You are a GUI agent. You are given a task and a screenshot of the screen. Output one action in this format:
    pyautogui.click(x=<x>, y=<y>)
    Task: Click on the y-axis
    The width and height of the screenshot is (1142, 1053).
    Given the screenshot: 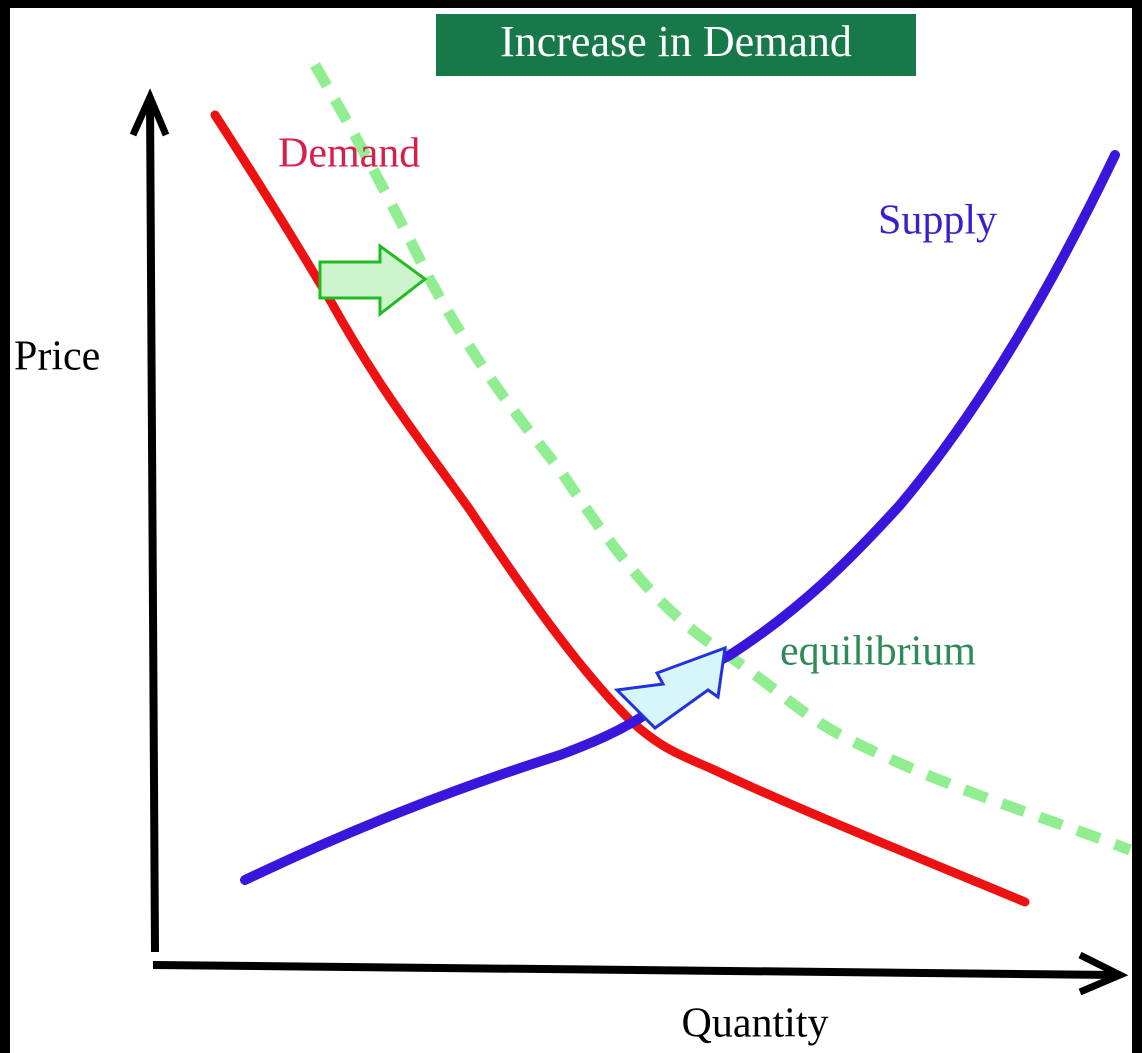 What is the action you would take?
    pyautogui.click(x=152, y=526)
    